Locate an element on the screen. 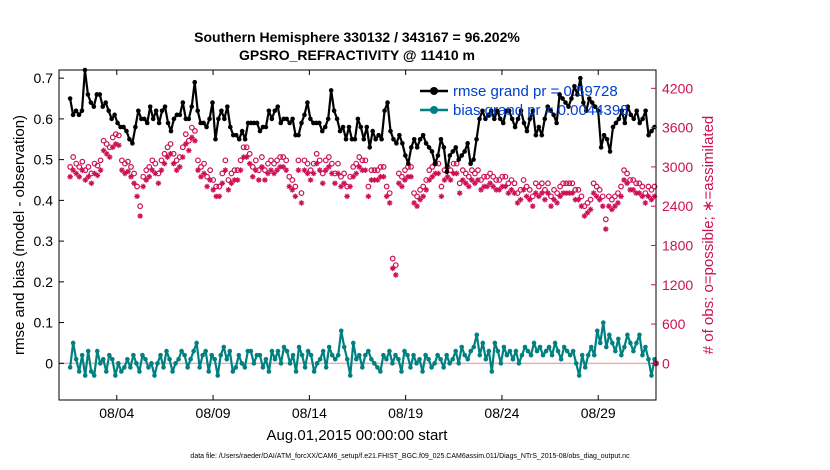  x-axis-label: Aug.01,2015 00:00:00 start is located at coordinates (358, 435).